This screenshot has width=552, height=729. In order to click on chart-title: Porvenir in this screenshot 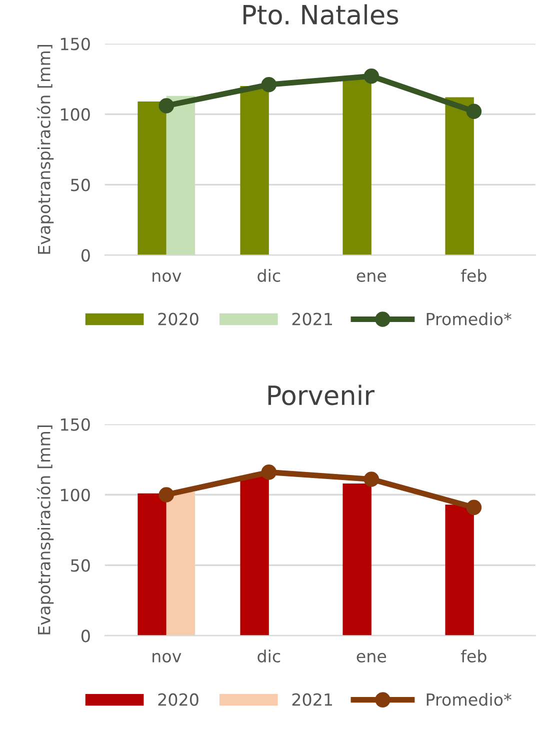, I will do `click(321, 395)`.